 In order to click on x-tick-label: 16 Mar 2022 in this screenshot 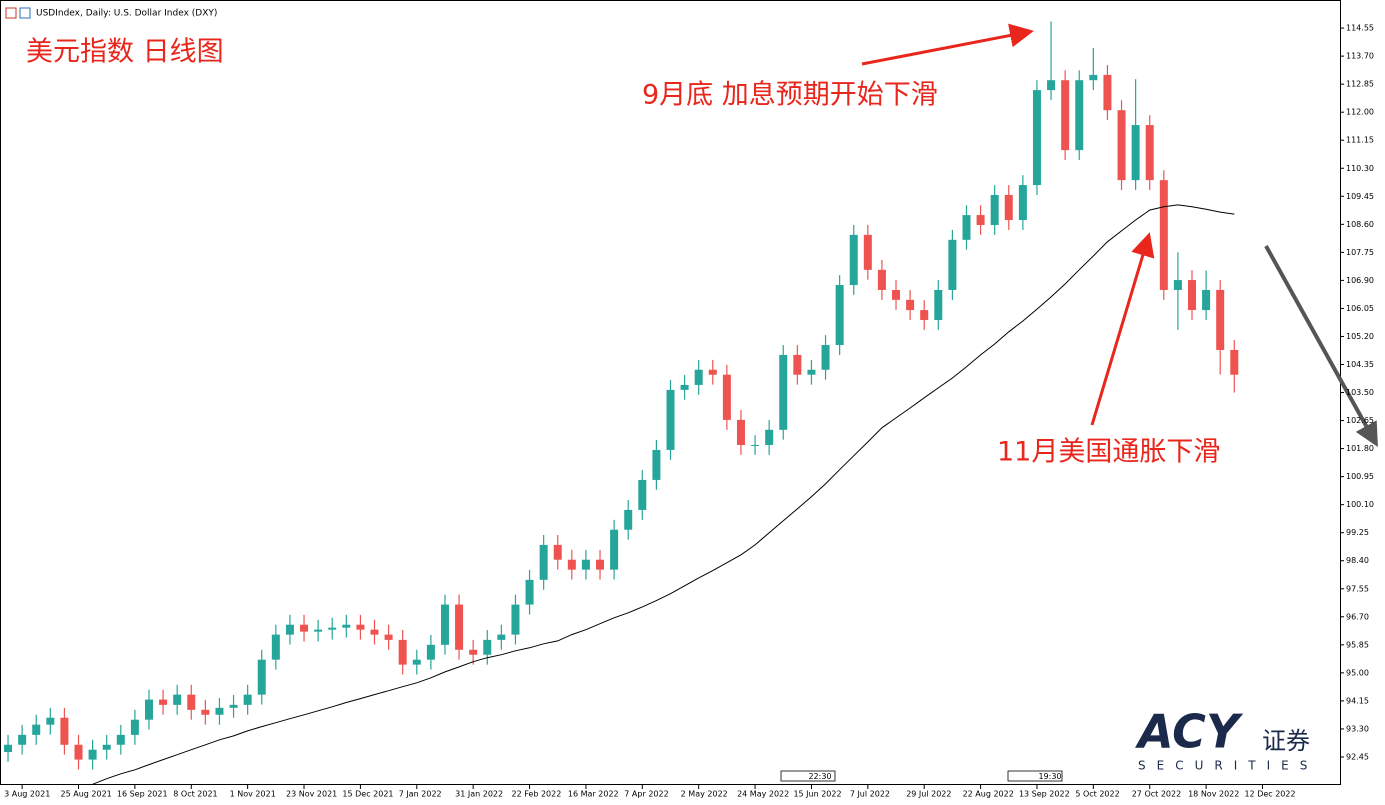, I will do `click(593, 794)`.